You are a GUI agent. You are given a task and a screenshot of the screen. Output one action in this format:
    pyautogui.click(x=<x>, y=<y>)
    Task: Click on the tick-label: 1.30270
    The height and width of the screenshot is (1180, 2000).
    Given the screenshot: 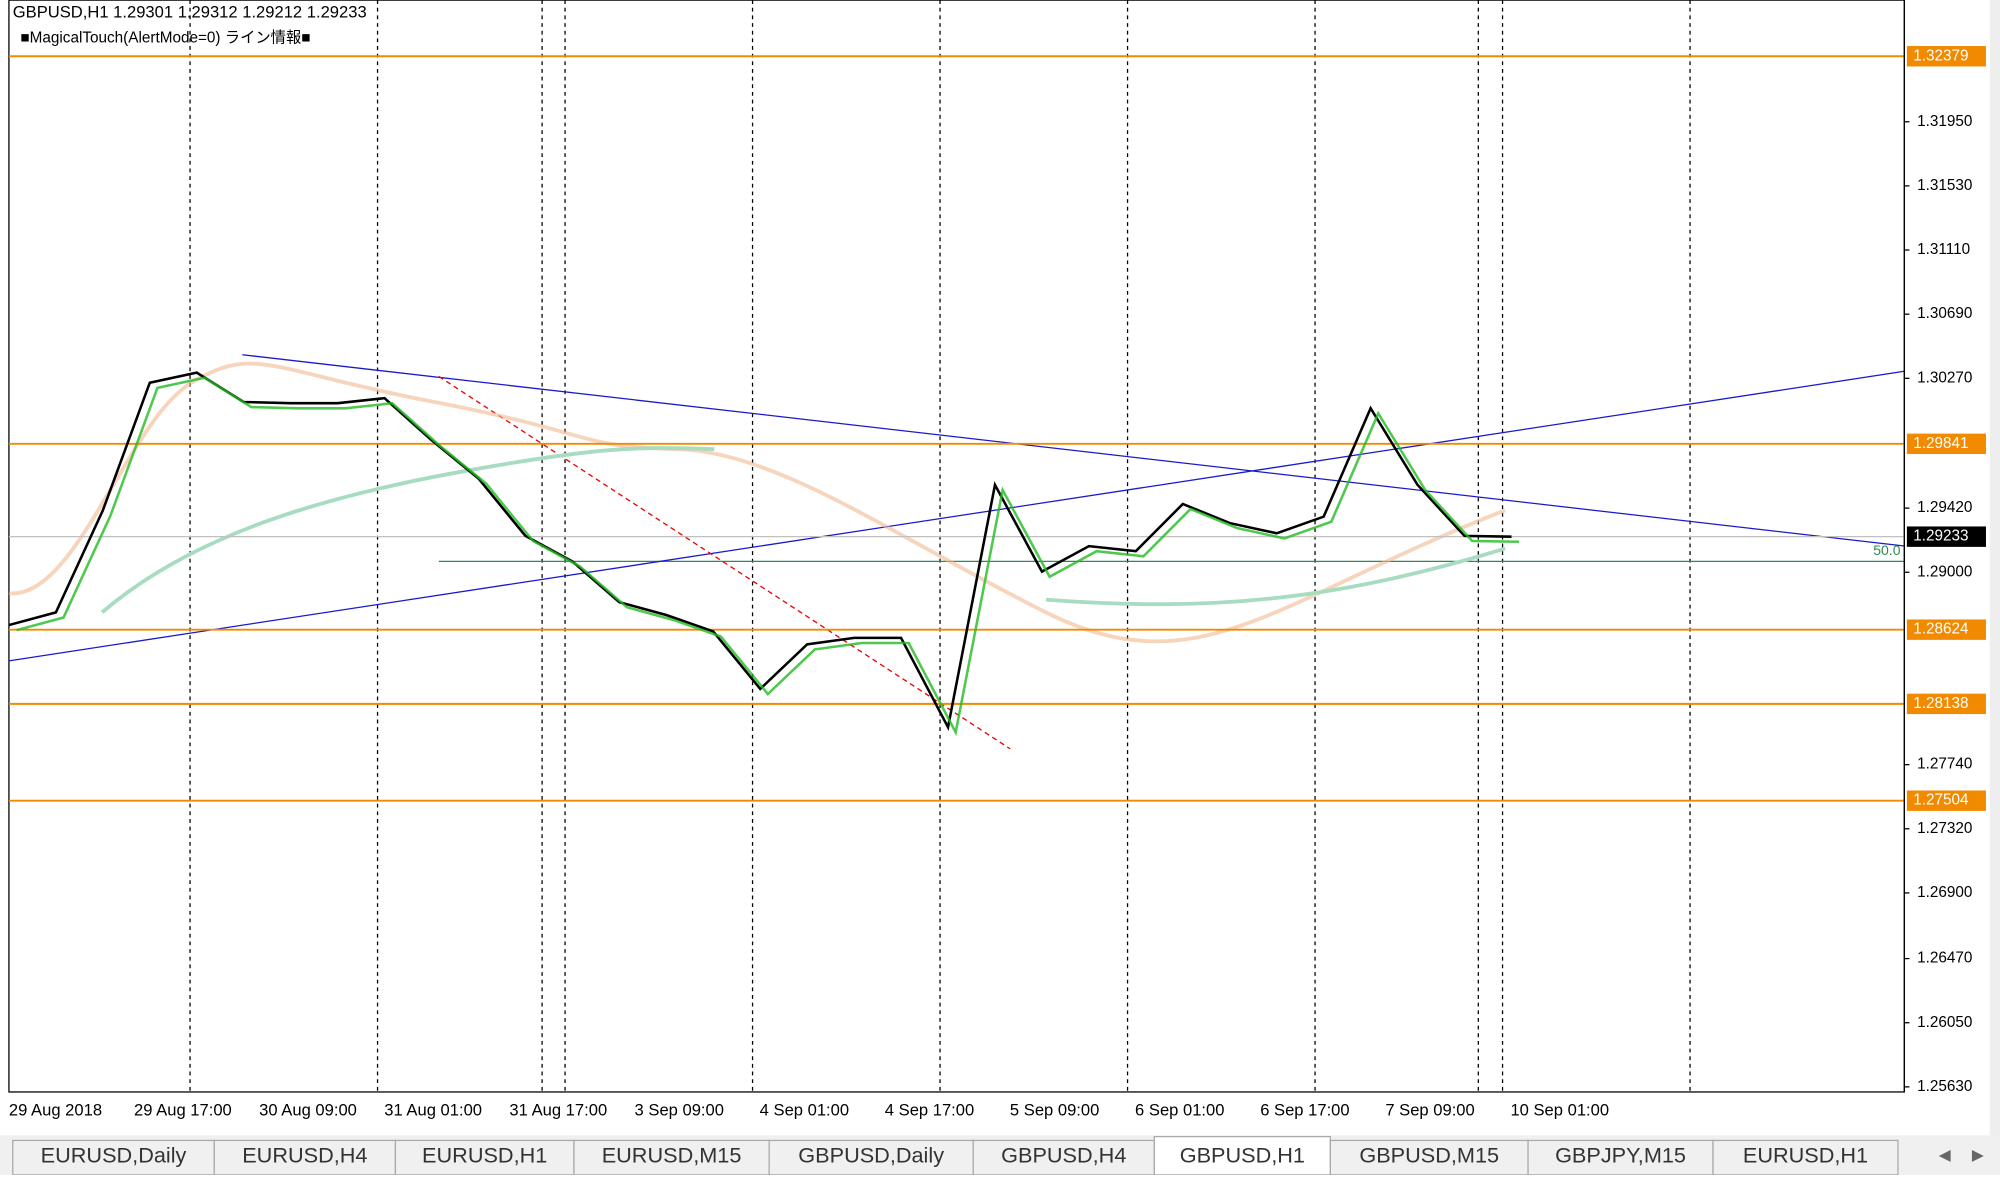 What is the action you would take?
    pyautogui.click(x=1944, y=377)
    